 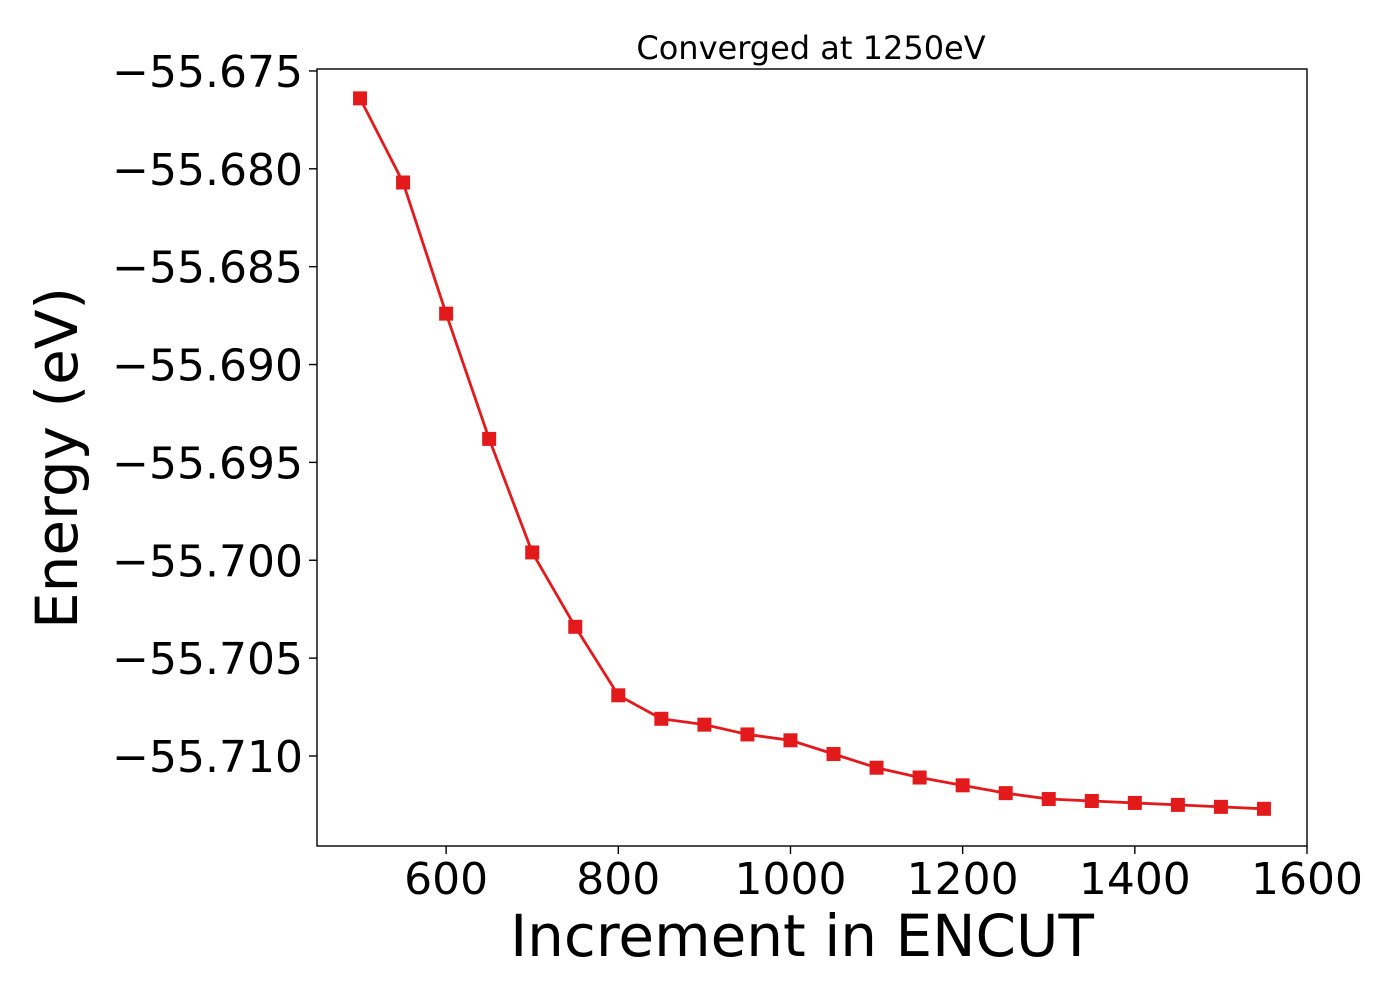 I want to click on y-tick-label: −55.675, so click(x=207, y=72).